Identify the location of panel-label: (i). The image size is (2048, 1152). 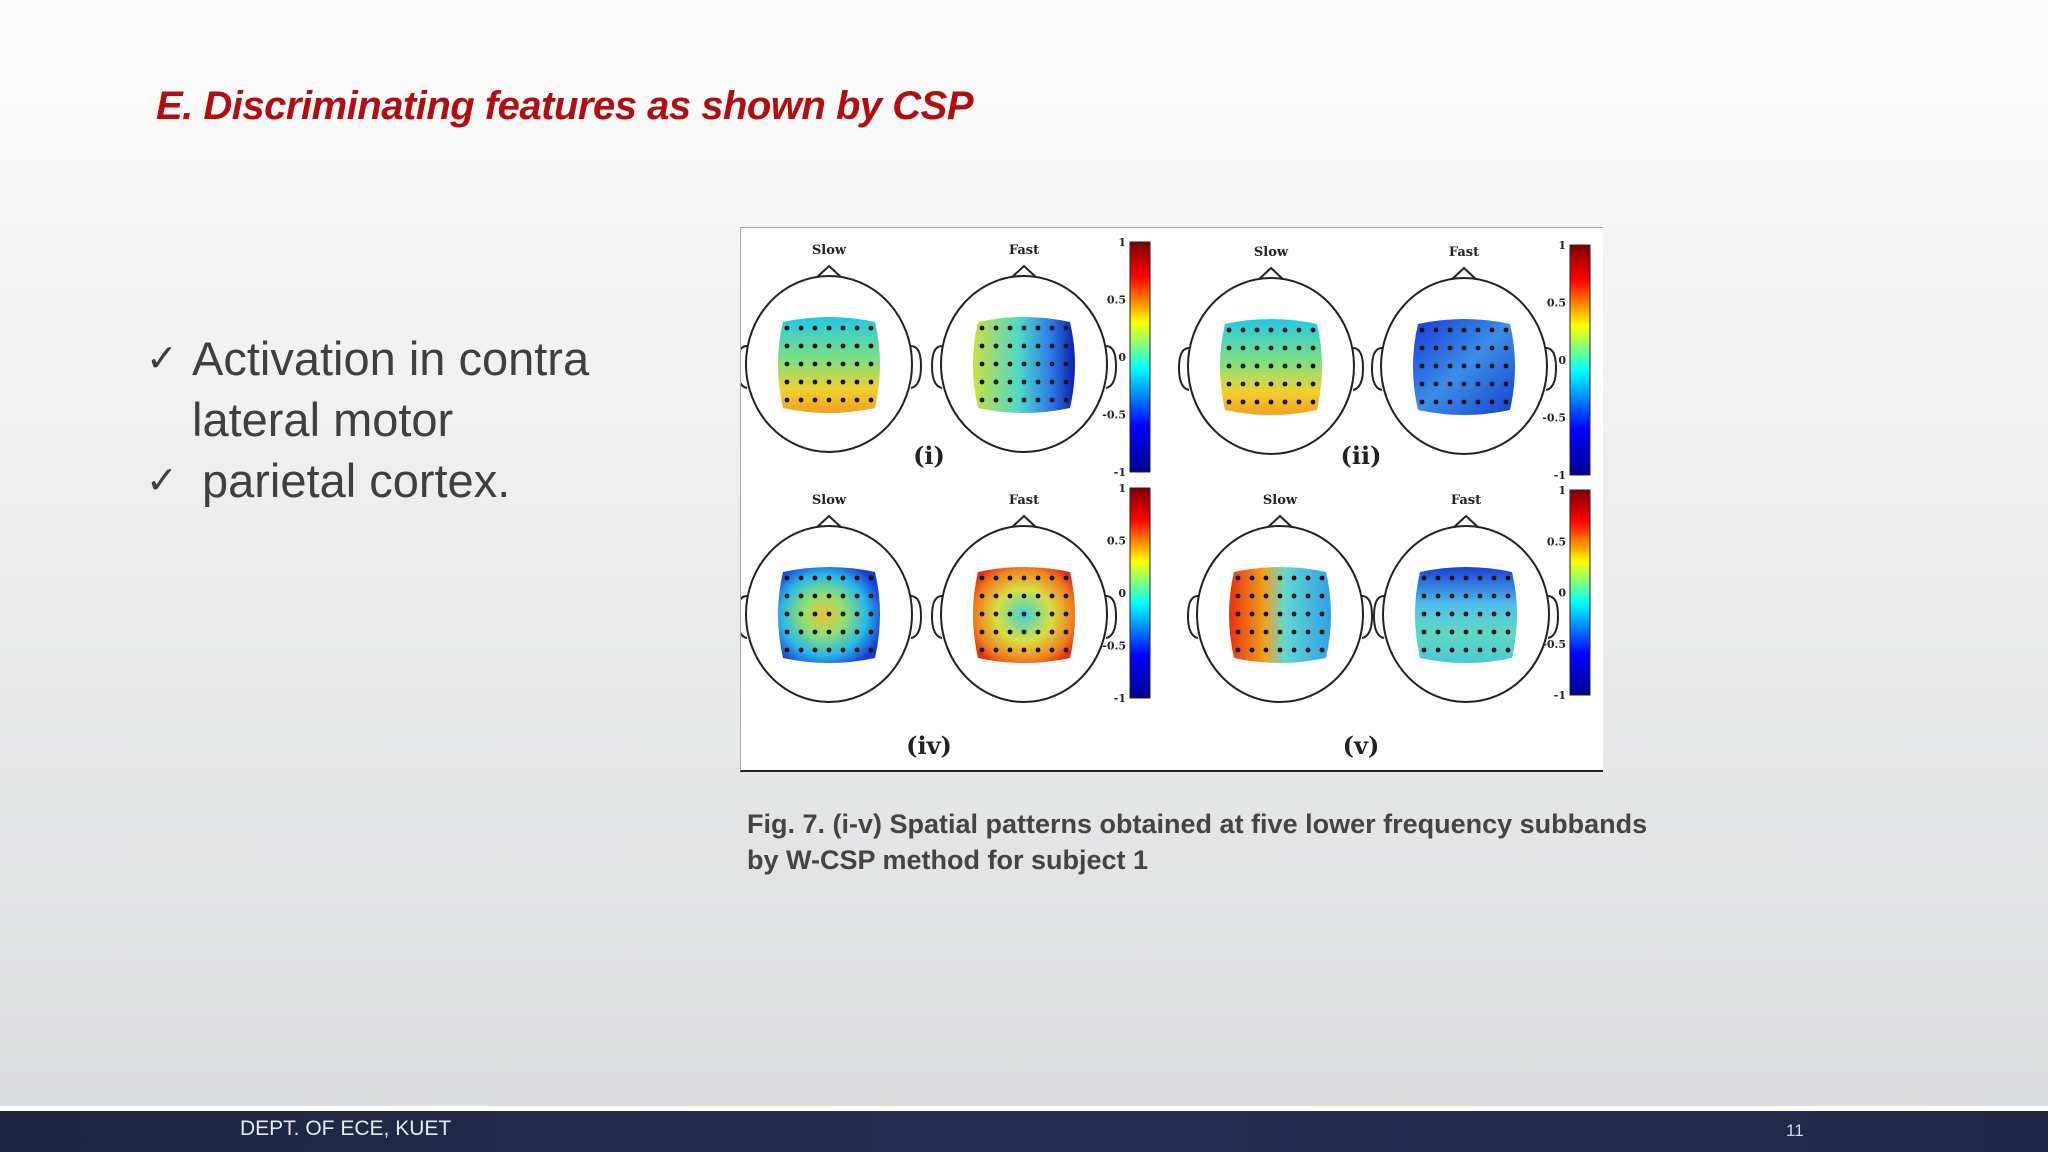
(929, 455).